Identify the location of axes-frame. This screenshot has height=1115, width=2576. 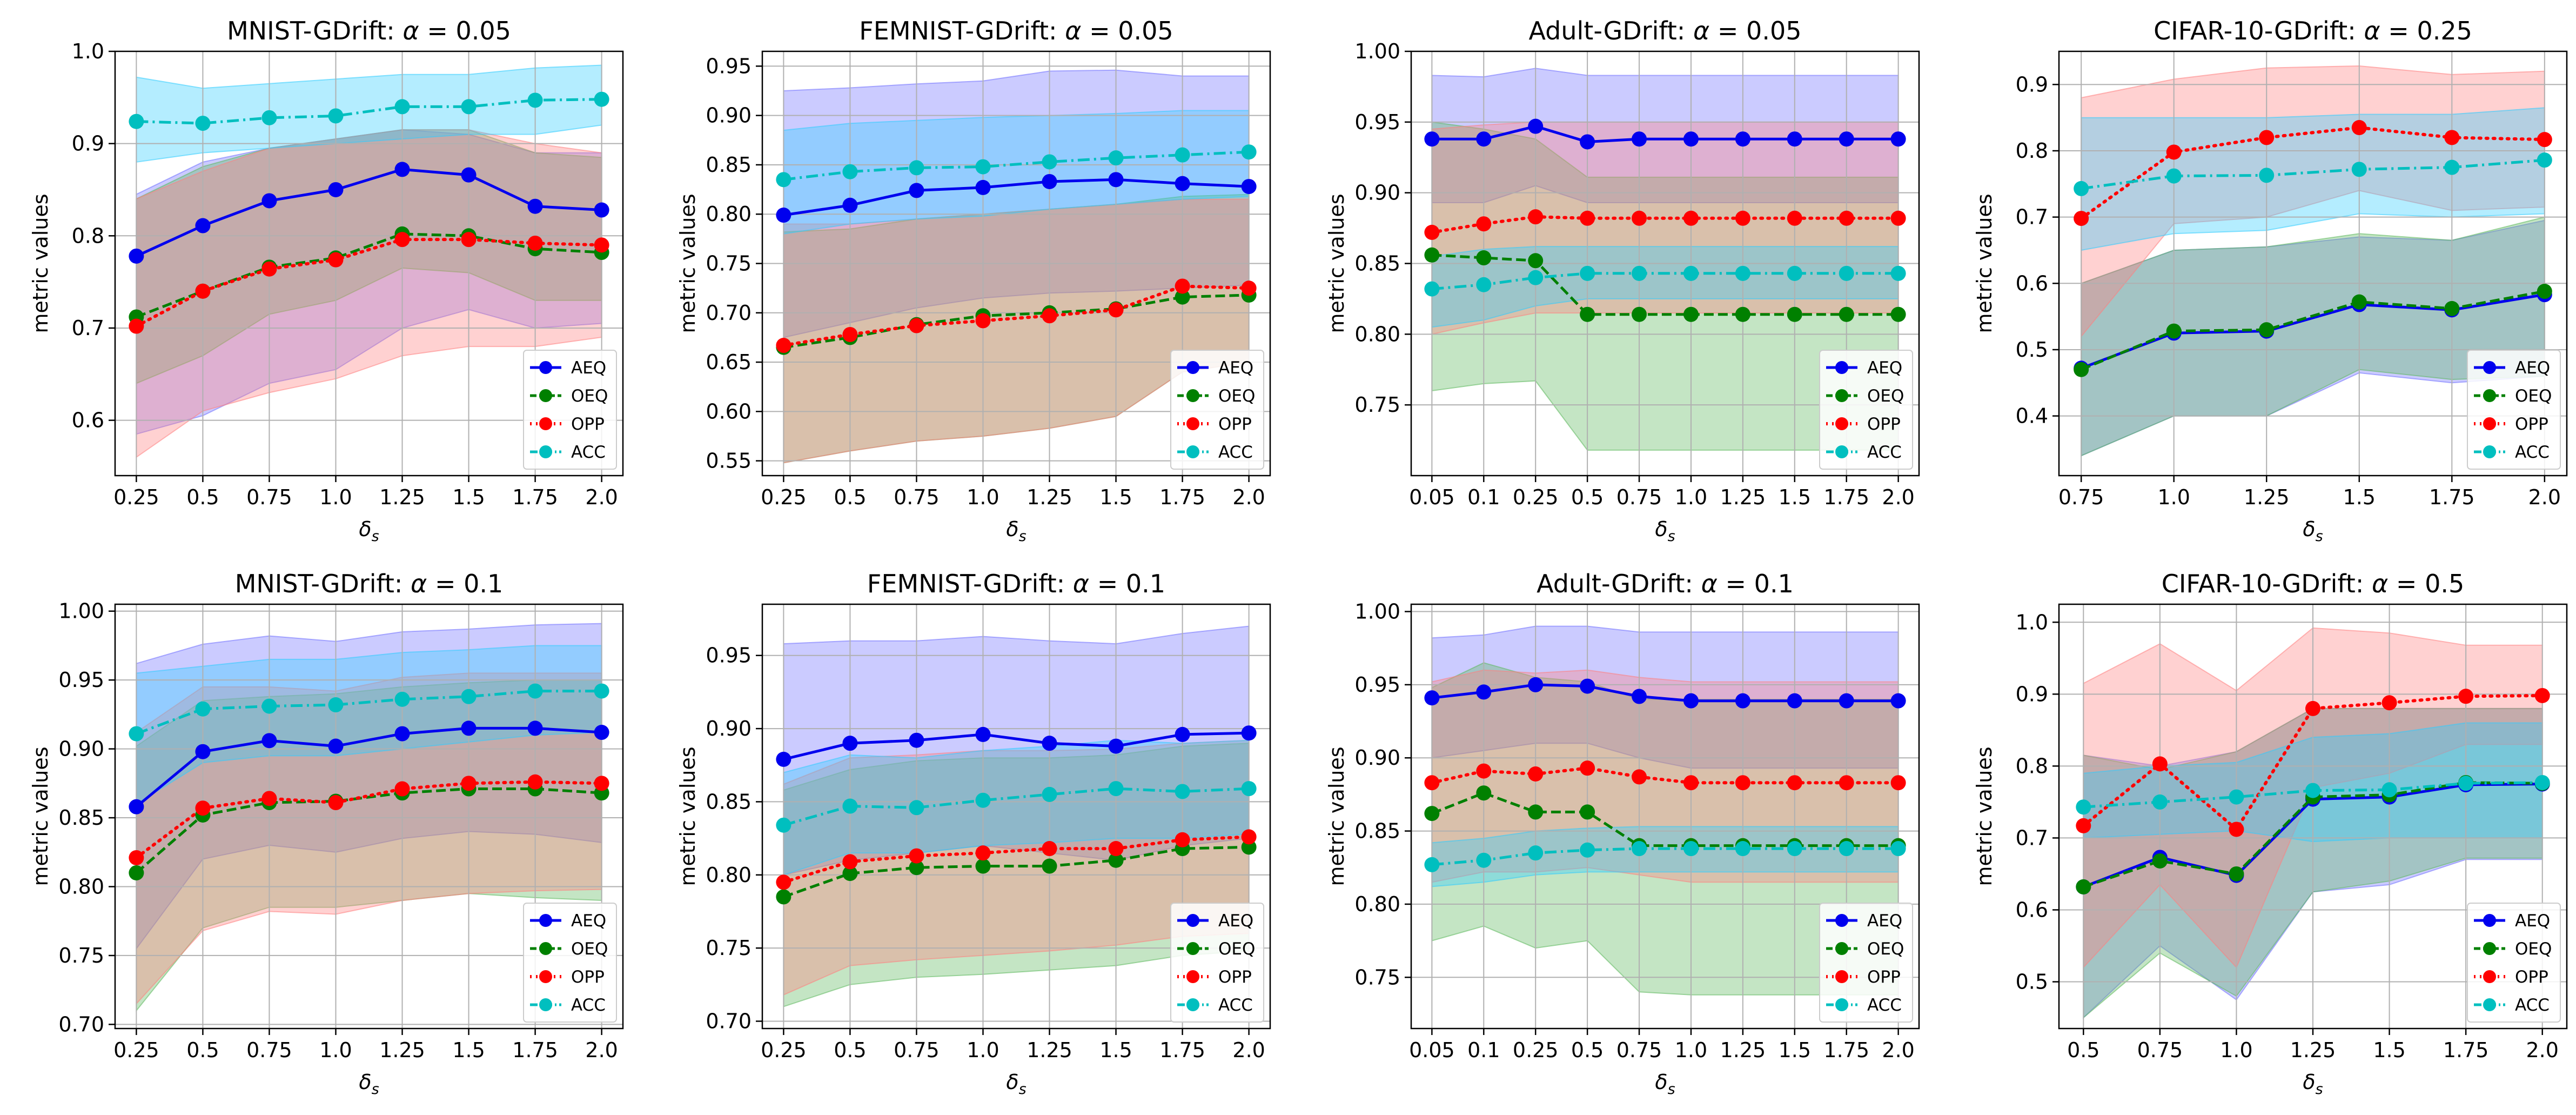
(1016, 816).